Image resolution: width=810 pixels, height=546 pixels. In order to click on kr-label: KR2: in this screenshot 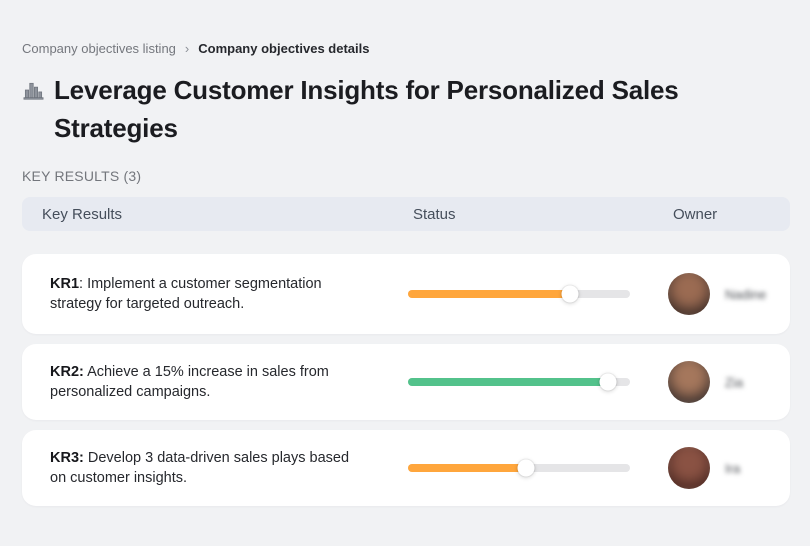, I will do `click(67, 372)`.